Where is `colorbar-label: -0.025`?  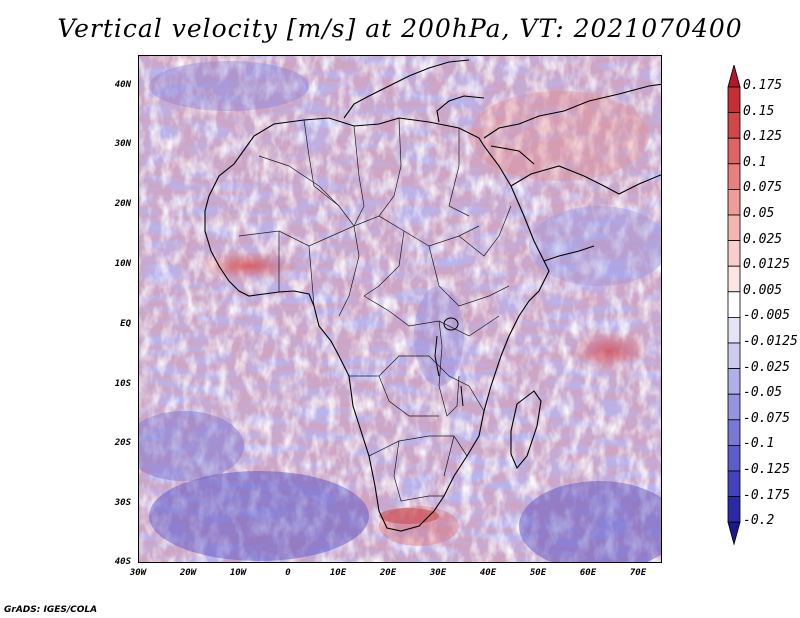 colorbar-label: -0.025 is located at coordinates (766, 367).